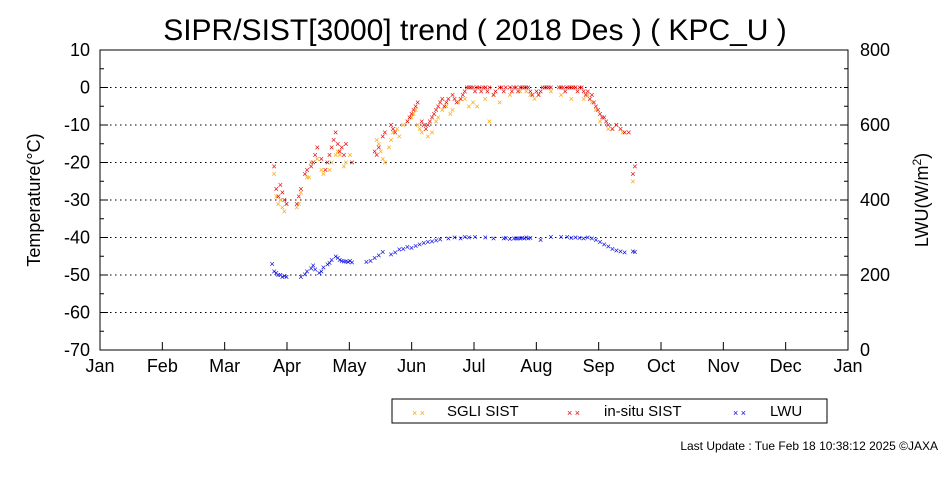 Image resolution: width=950 pixels, height=480 pixels. I want to click on x-tick-label: Mar, so click(224, 366).